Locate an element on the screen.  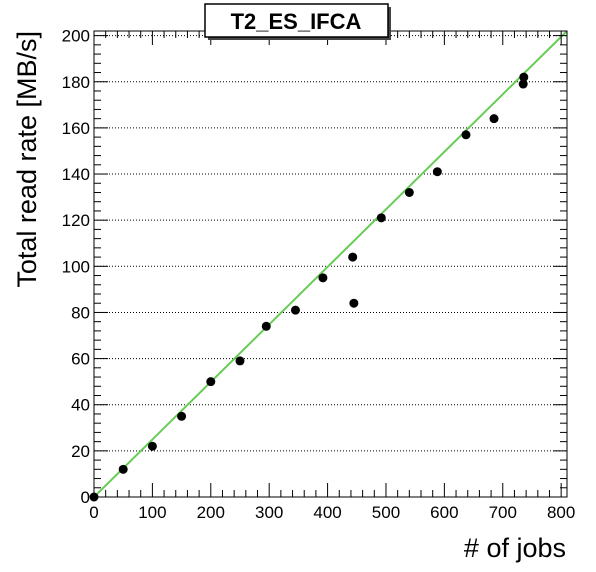
y-tick-label: 120 is located at coordinates (76, 220).